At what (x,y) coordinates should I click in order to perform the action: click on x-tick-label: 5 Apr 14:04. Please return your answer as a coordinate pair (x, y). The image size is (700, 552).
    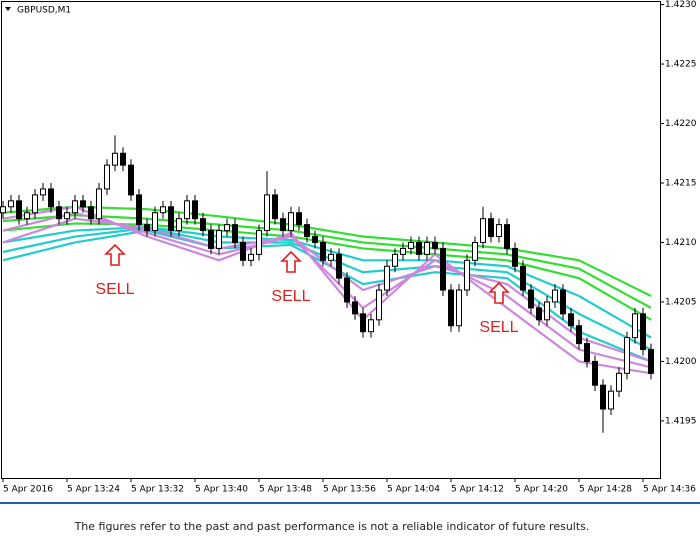
    Looking at the image, I should click on (413, 490).